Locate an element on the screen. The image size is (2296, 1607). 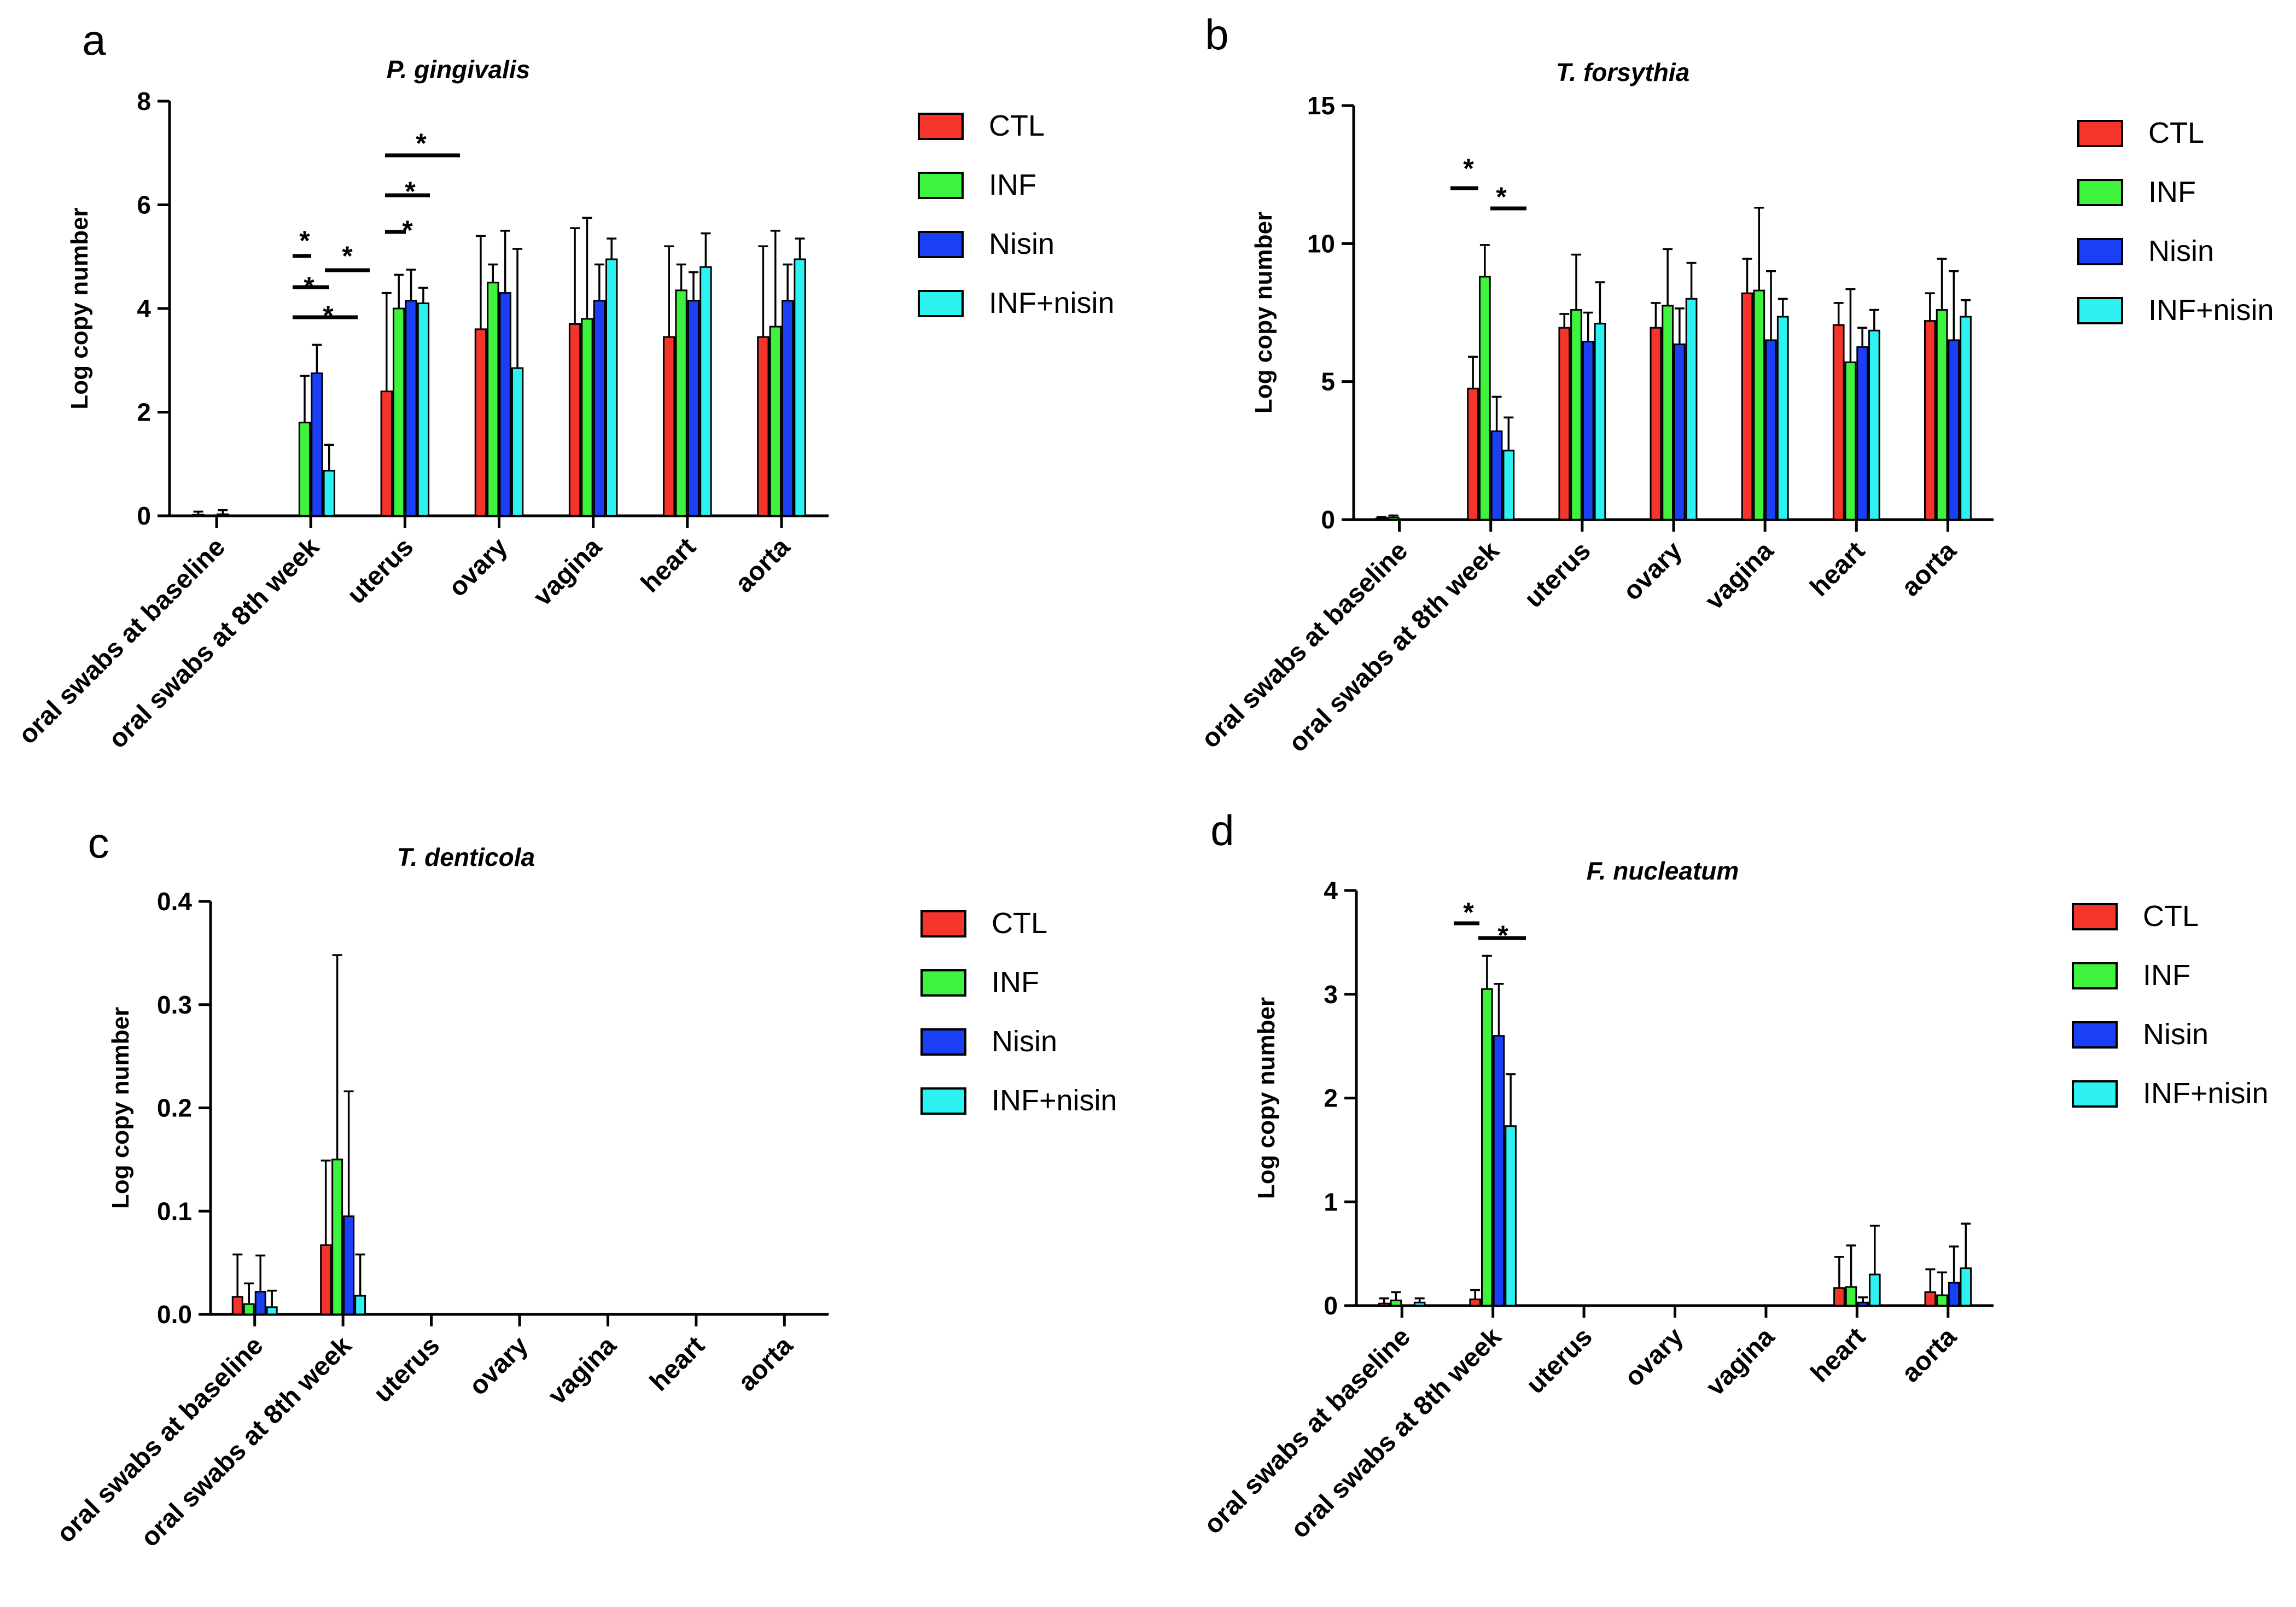
legend-swatch-ctl is located at coordinates (2095, 916).